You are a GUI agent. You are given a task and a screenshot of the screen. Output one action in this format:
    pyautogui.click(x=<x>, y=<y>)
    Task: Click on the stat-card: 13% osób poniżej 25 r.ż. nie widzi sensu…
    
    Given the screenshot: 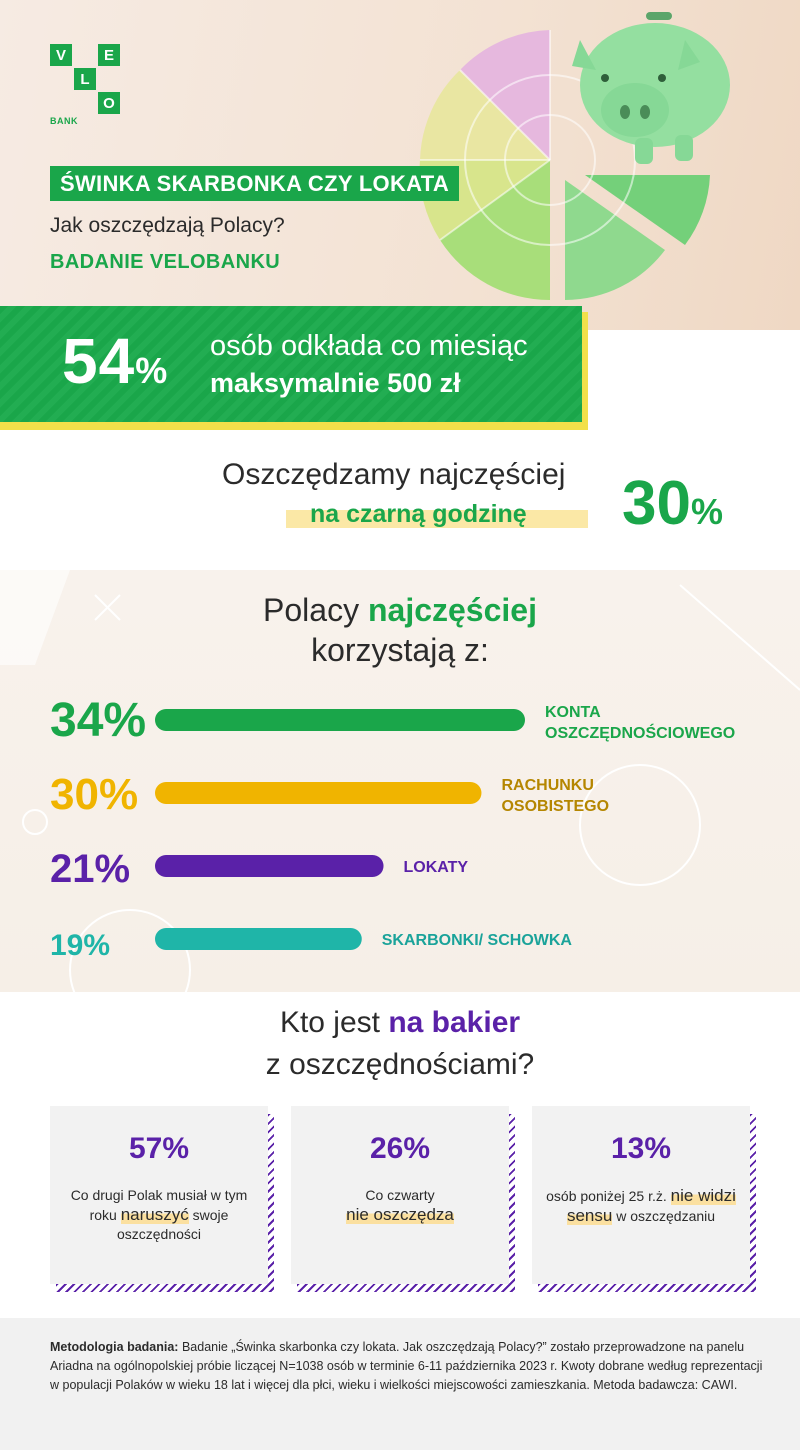 What is the action you would take?
    pyautogui.click(x=641, y=1195)
    